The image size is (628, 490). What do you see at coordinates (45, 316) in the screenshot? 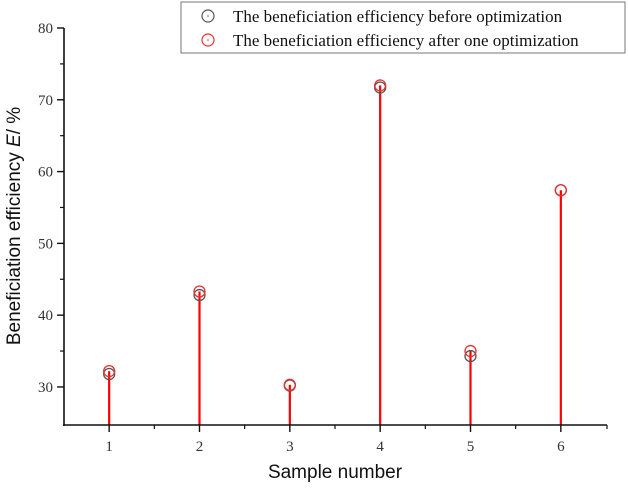
I see `y-tick-label: 40` at bounding box center [45, 316].